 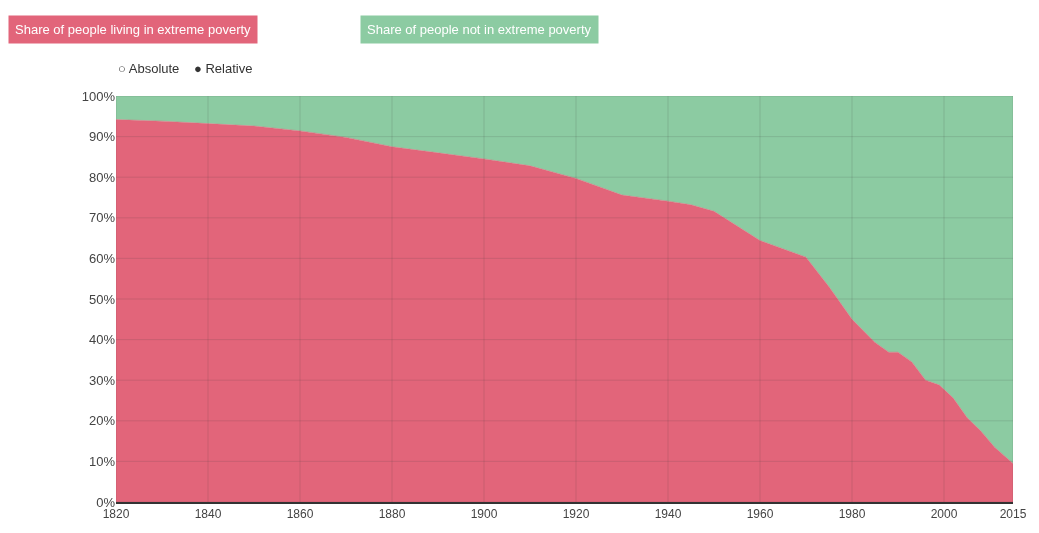 What do you see at coordinates (149, 68) in the screenshot?
I see `text: ○ Absolute` at bounding box center [149, 68].